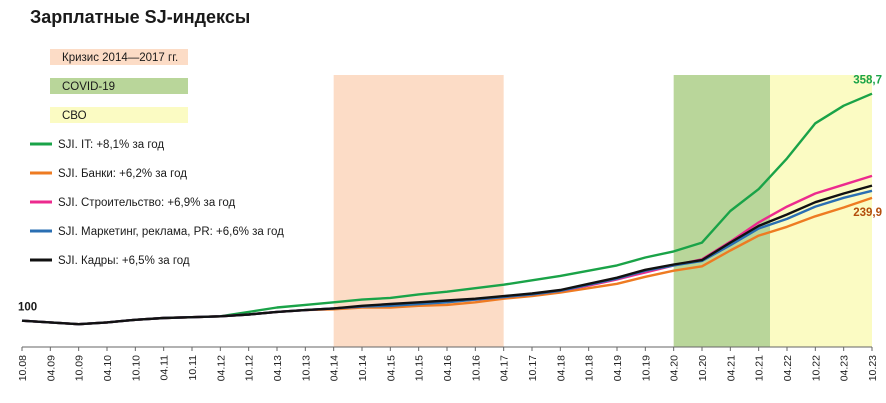 This screenshot has width=886, height=403. What do you see at coordinates (111, 145) in the screenshot?
I see `legend-label-series-0: SJI. IT: +8,1% за год` at bounding box center [111, 145].